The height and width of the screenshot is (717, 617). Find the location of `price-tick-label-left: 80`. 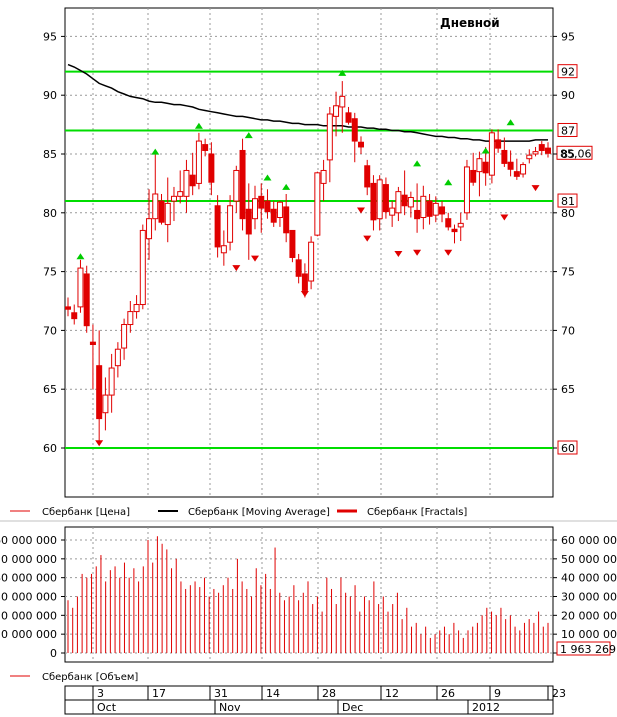

price-tick-label-left: 80 is located at coordinates (50, 213).